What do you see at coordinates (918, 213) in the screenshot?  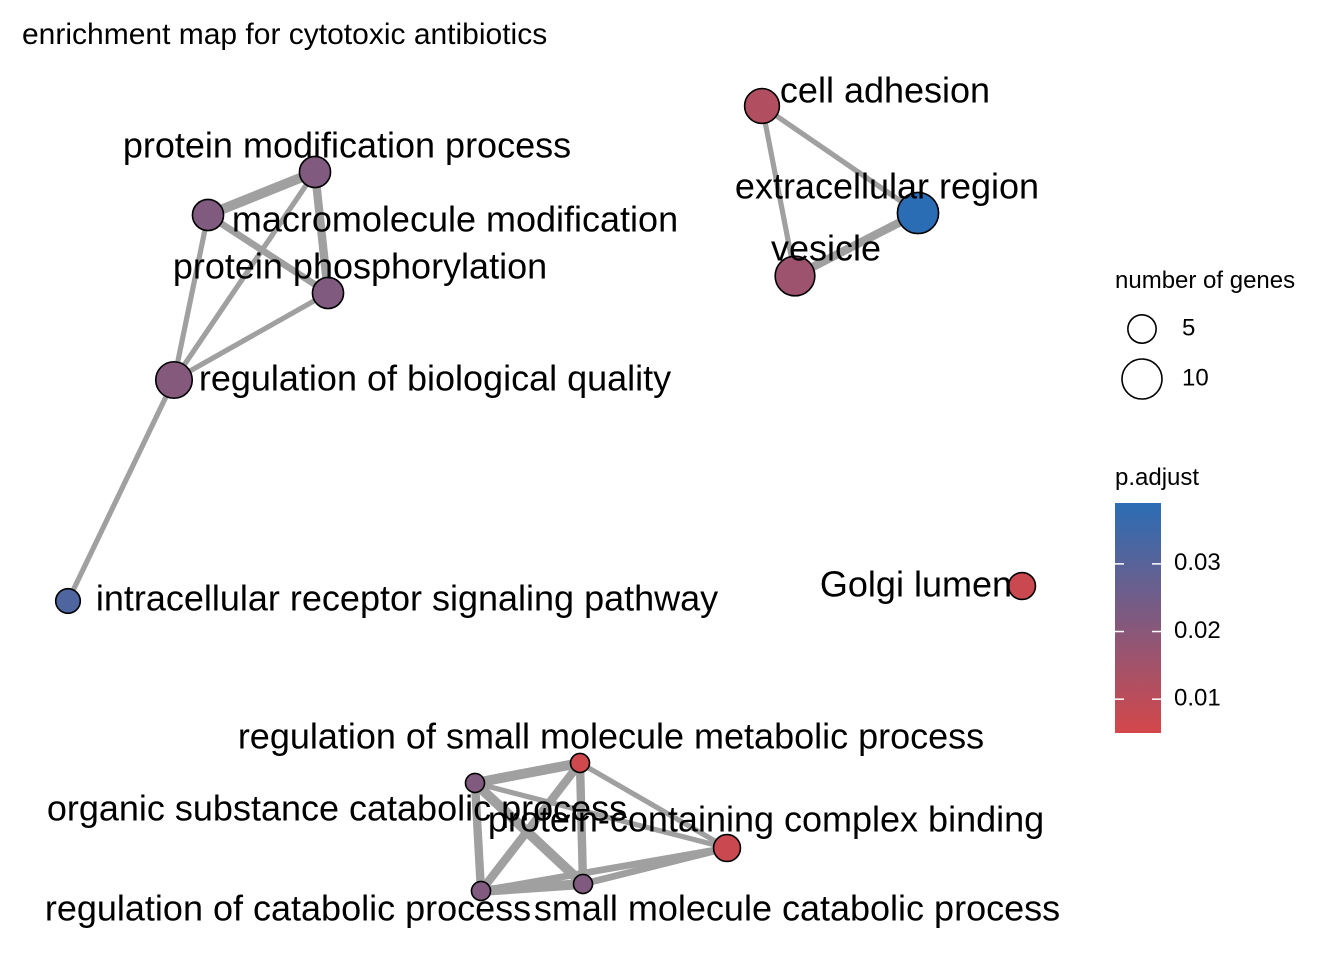 I see `node-er` at bounding box center [918, 213].